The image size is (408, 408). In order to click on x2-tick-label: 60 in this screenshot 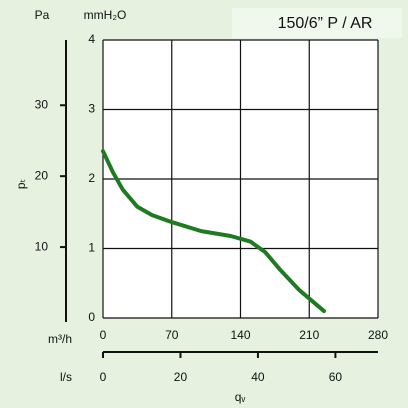, I will do `click(336, 377)`.